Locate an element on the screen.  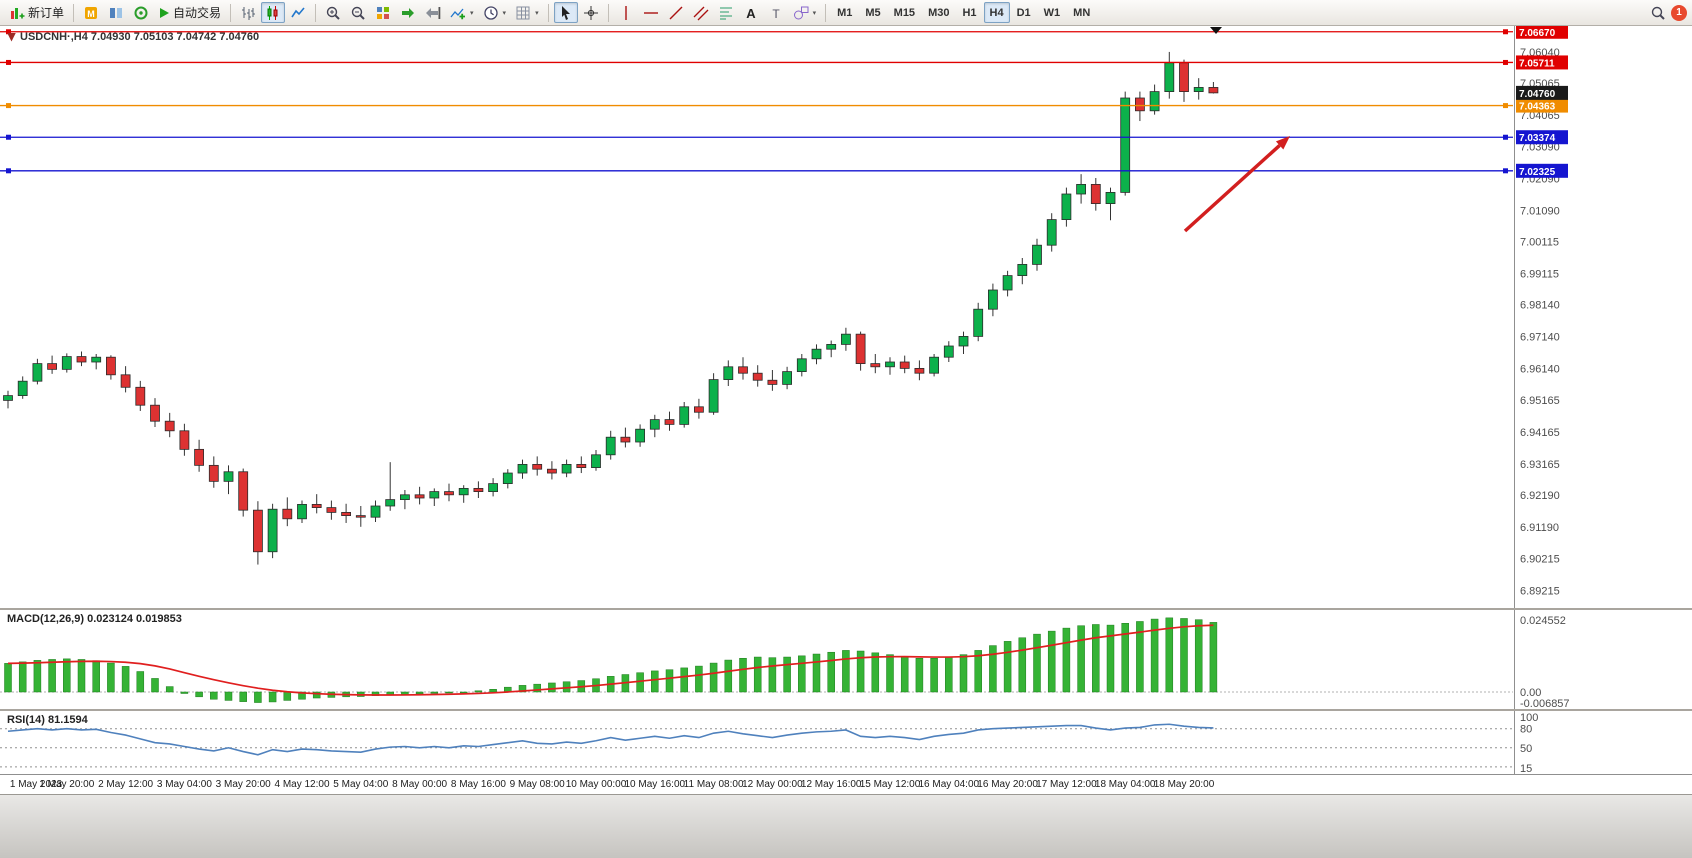
signals-button is located at coordinates (141, 12).